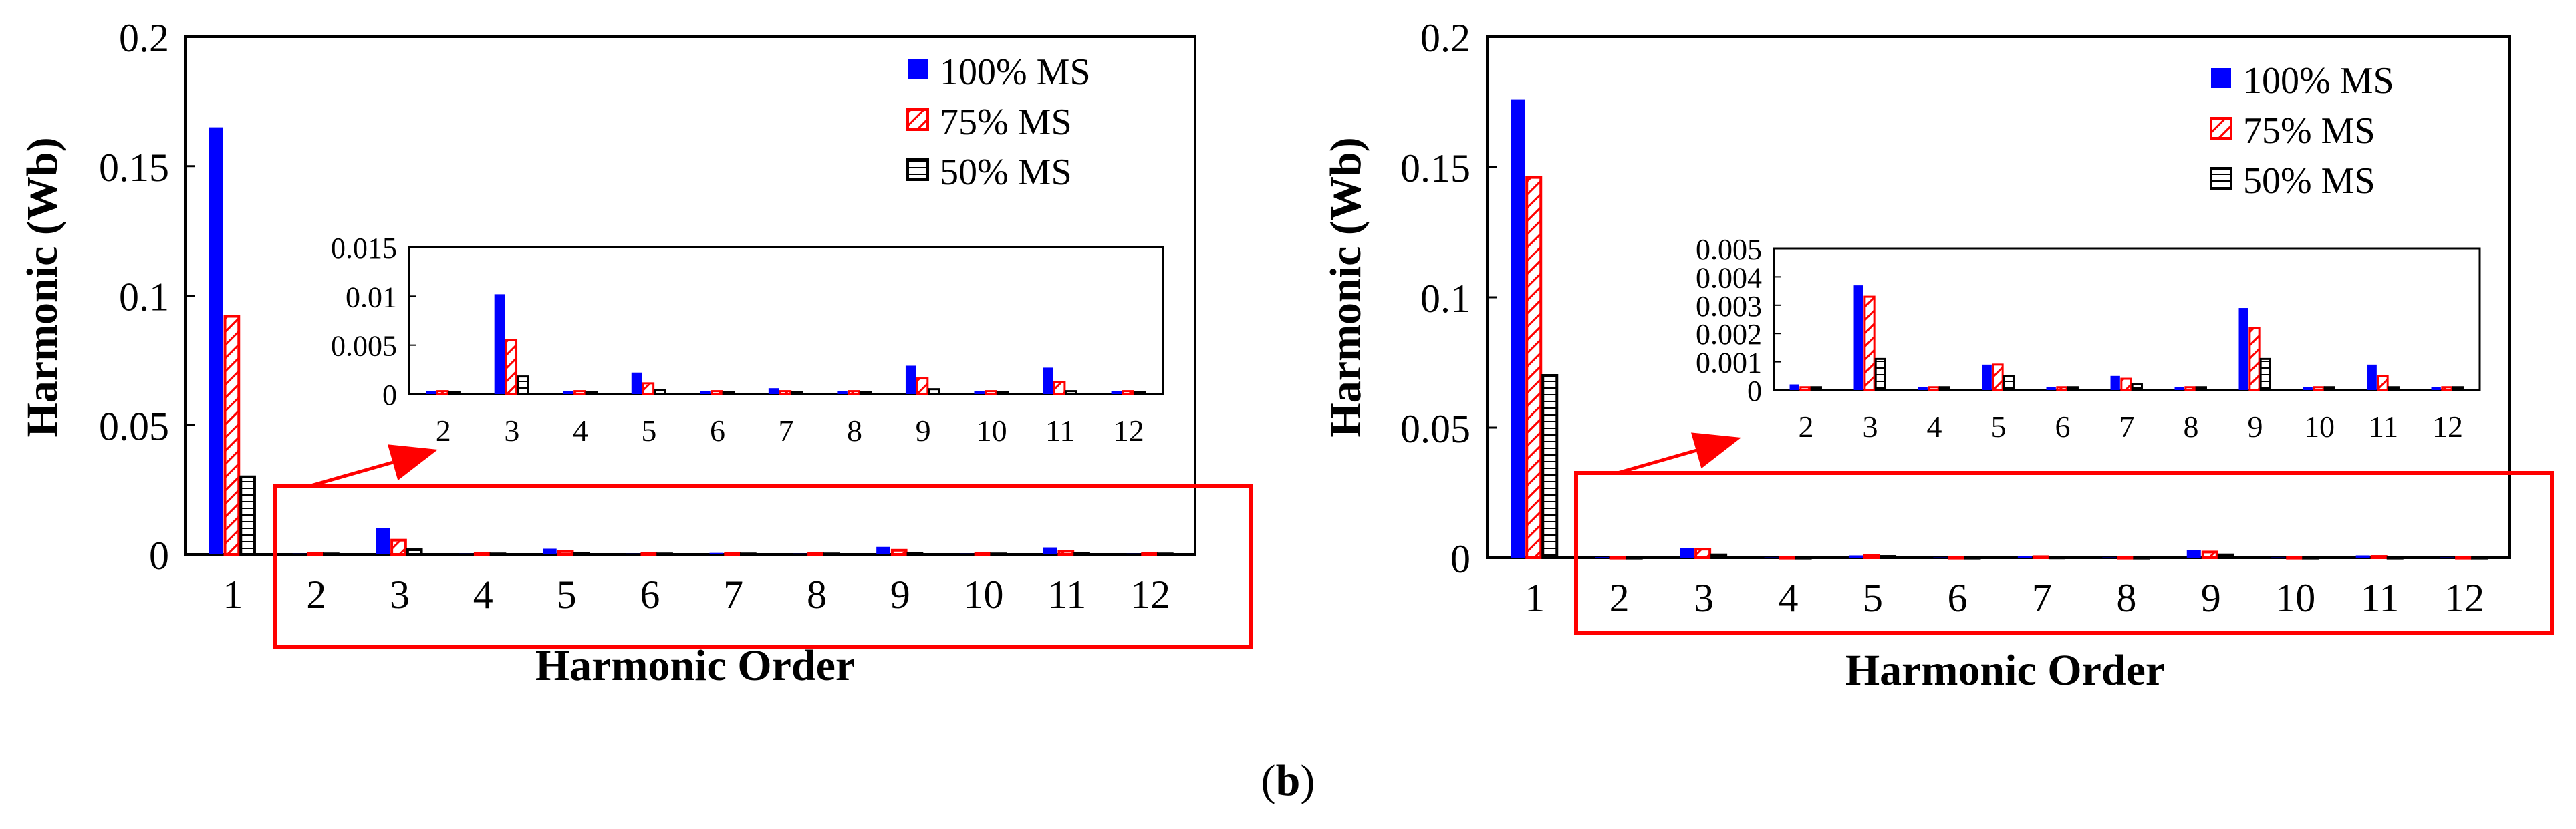 The height and width of the screenshot is (829, 2576). Describe the element at coordinates (1935, 426) in the screenshot. I see `inset-x-tick-label: 4` at that location.